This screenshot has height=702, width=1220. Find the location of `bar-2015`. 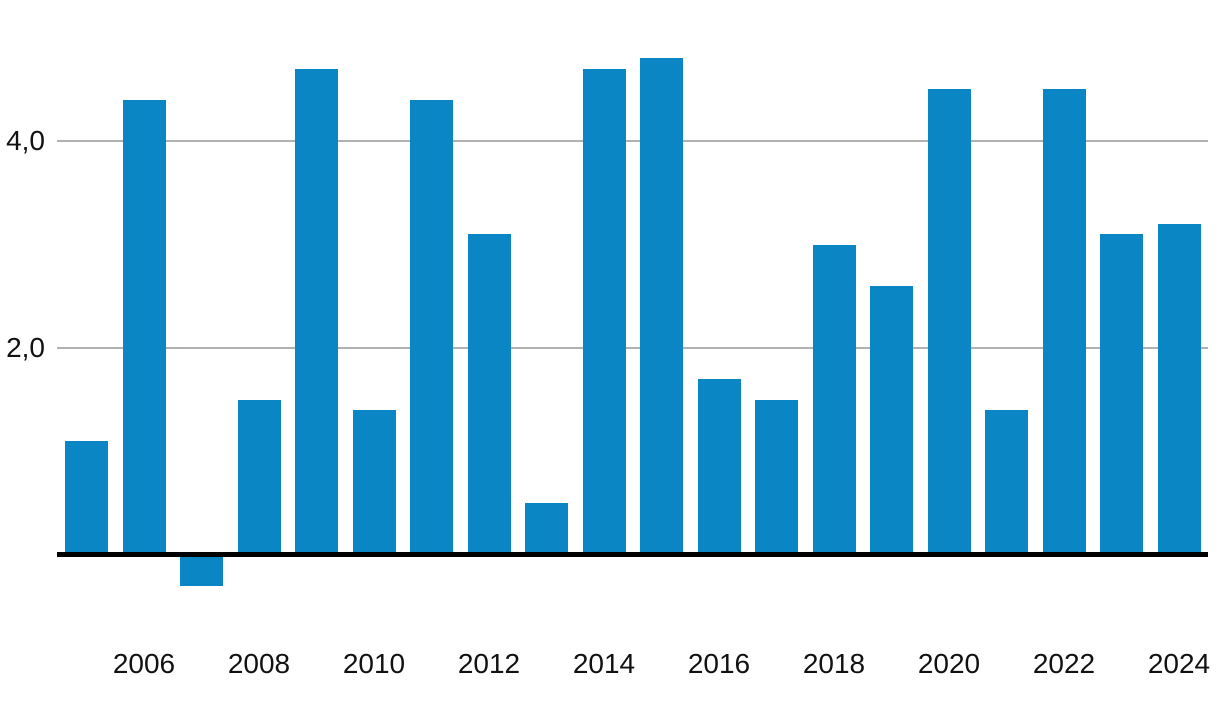

bar-2015 is located at coordinates (661, 306).